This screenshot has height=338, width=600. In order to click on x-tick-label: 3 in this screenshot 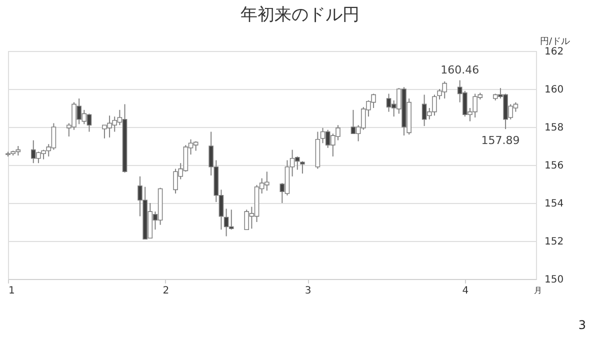, I will do `click(308, 291)`.